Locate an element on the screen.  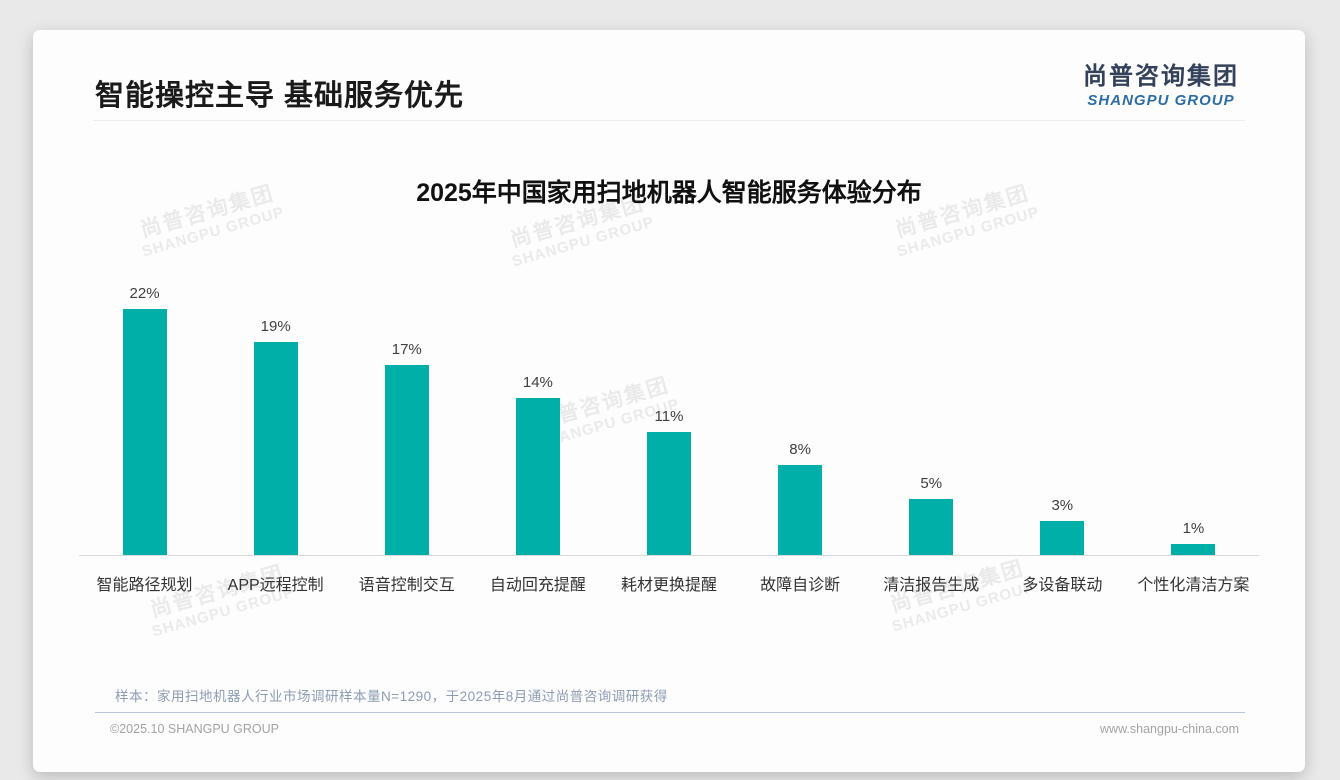
chart-title: 2025年中国家用扫地机器人智能服务体验分布 is located at coordinates (669, 193).